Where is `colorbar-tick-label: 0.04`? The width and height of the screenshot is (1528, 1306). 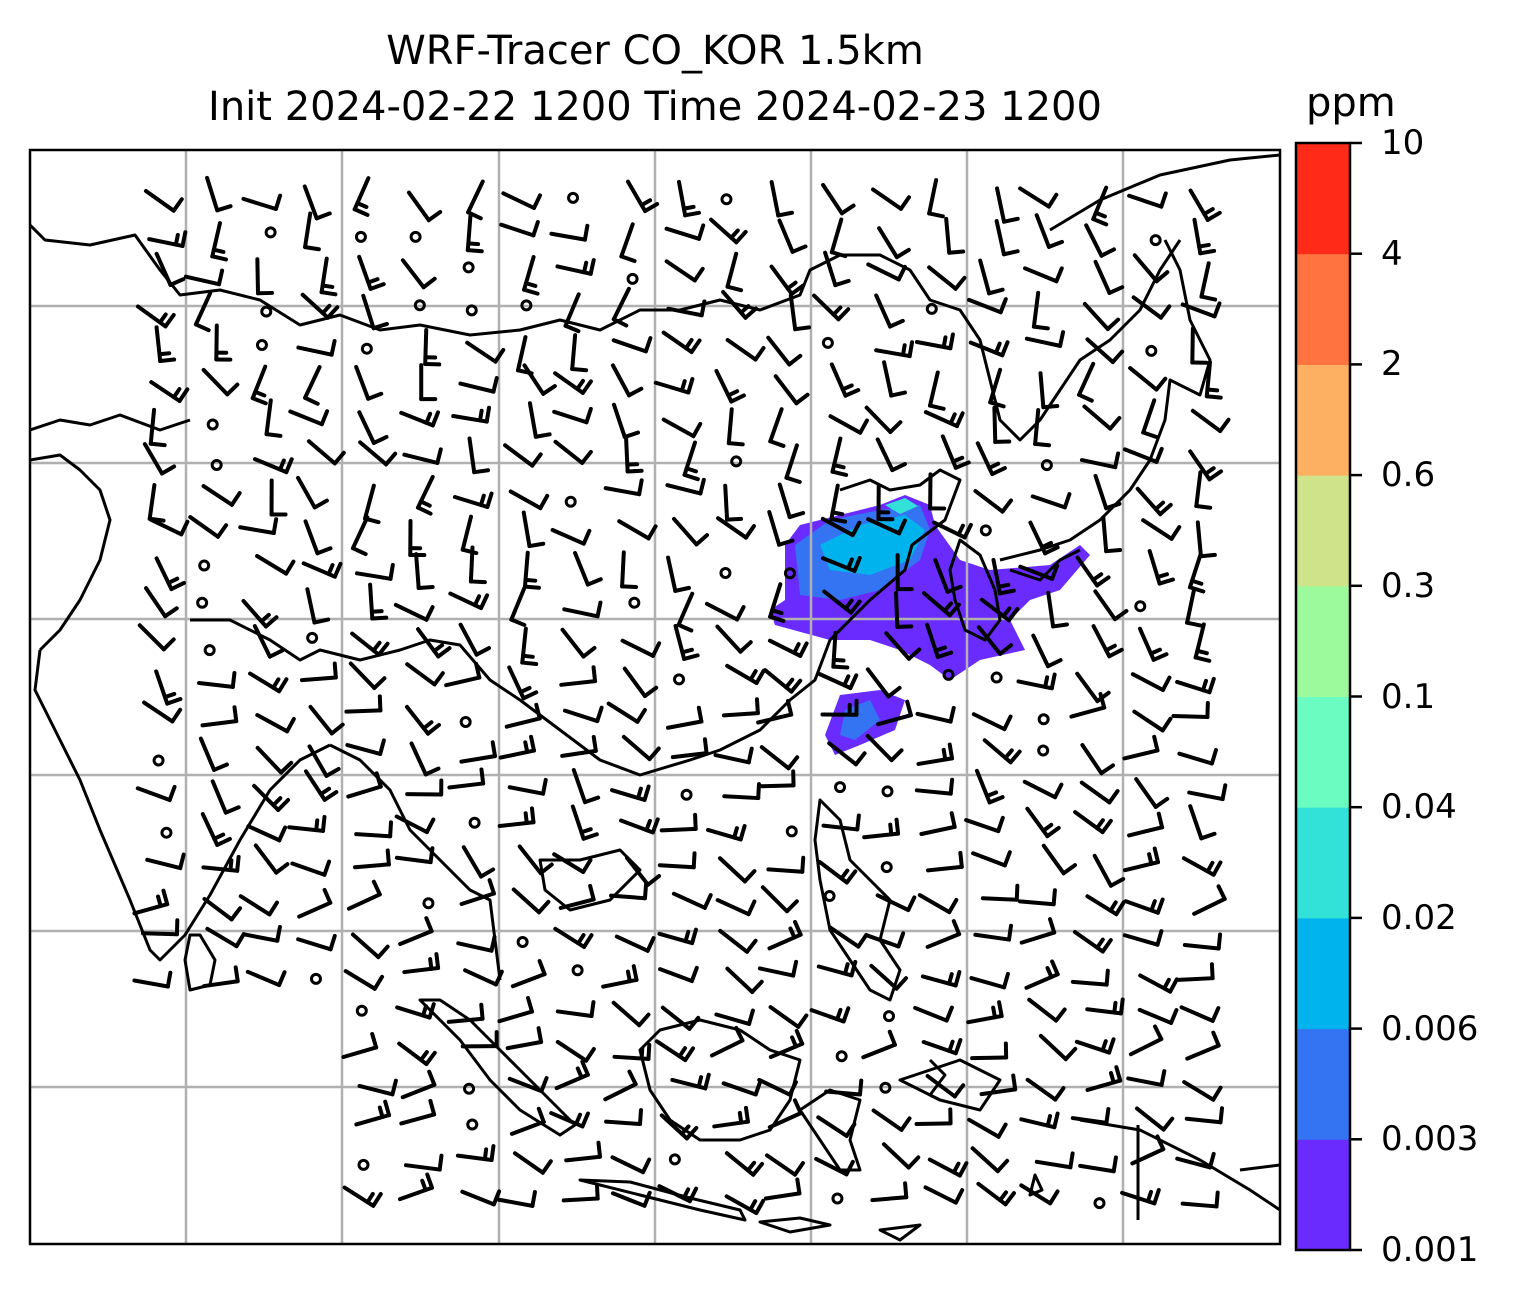 colorbar-tick-label: 0.04 is located at coordinates (1419, 807).